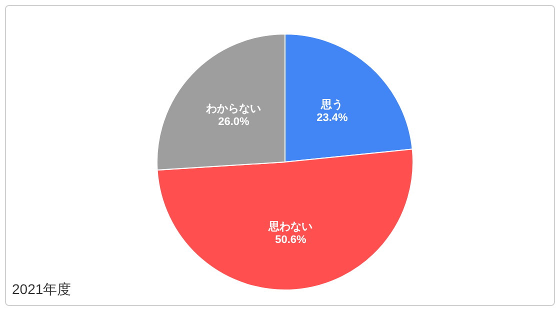  Describe the element at coordinates (290, 227) in the screenshot. I see `slice-label: 思わない` at that location.